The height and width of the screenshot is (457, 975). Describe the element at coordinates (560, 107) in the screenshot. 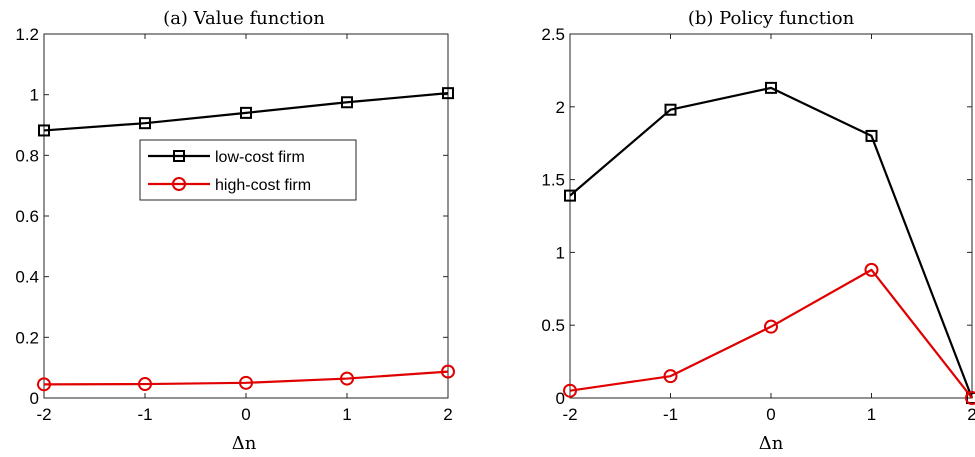

I see `y-tick-label: 2` at that location.